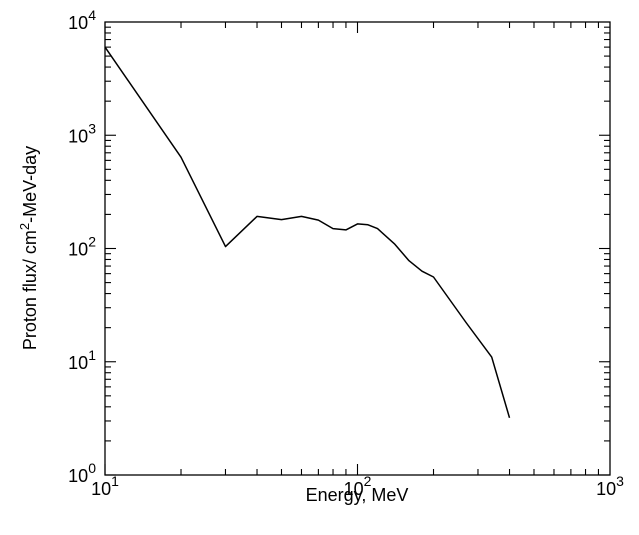 This screenshot has height=535, width=639. Describe the element at coordinates (82, 473) in the screenshot. I see `y-tick-label: 10⁰` at that location.